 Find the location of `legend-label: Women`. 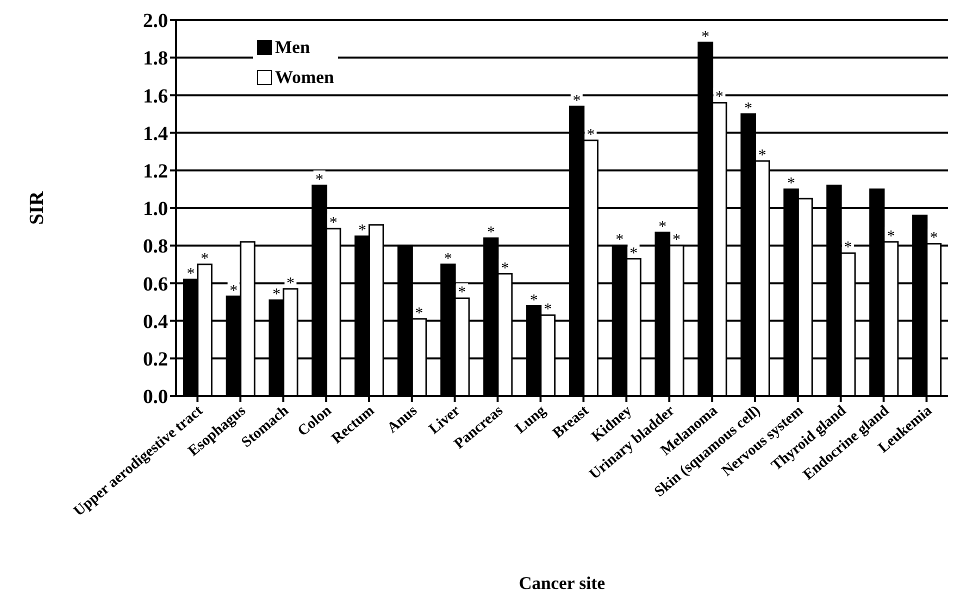

legend-label: Women is located at coordinates (304, 77).